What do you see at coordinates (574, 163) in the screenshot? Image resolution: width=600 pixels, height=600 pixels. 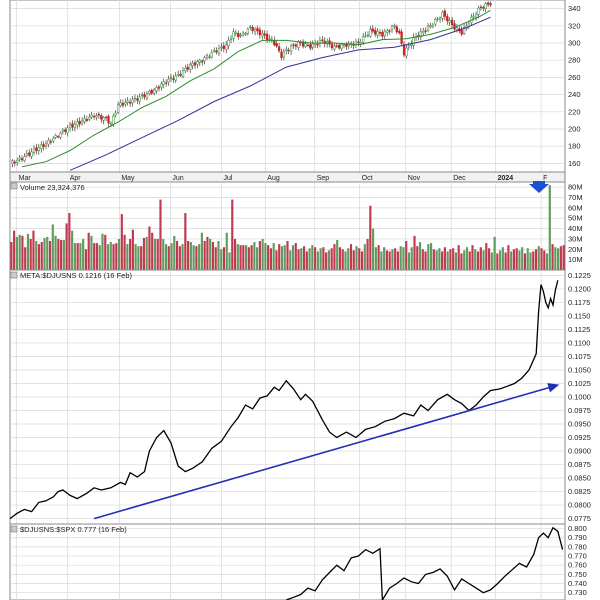 I see `price-tick-label: 160` at bounding box center [574, 163].